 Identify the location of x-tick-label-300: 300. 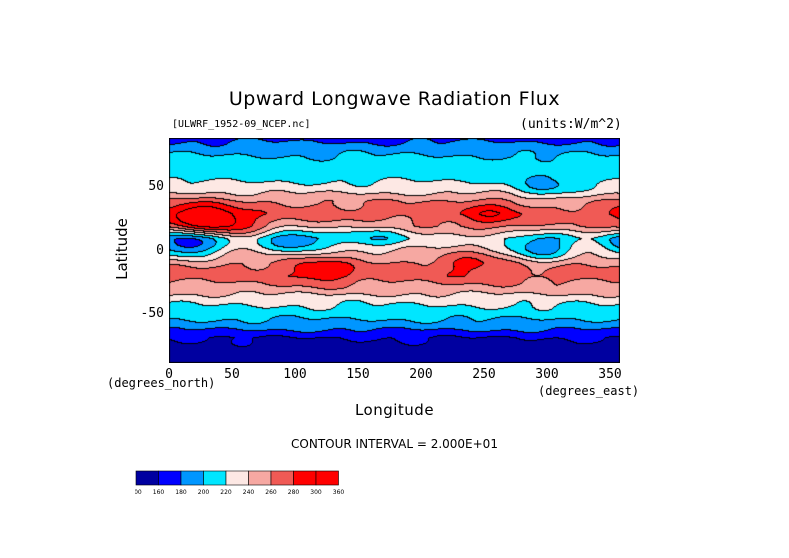
(547, 374).